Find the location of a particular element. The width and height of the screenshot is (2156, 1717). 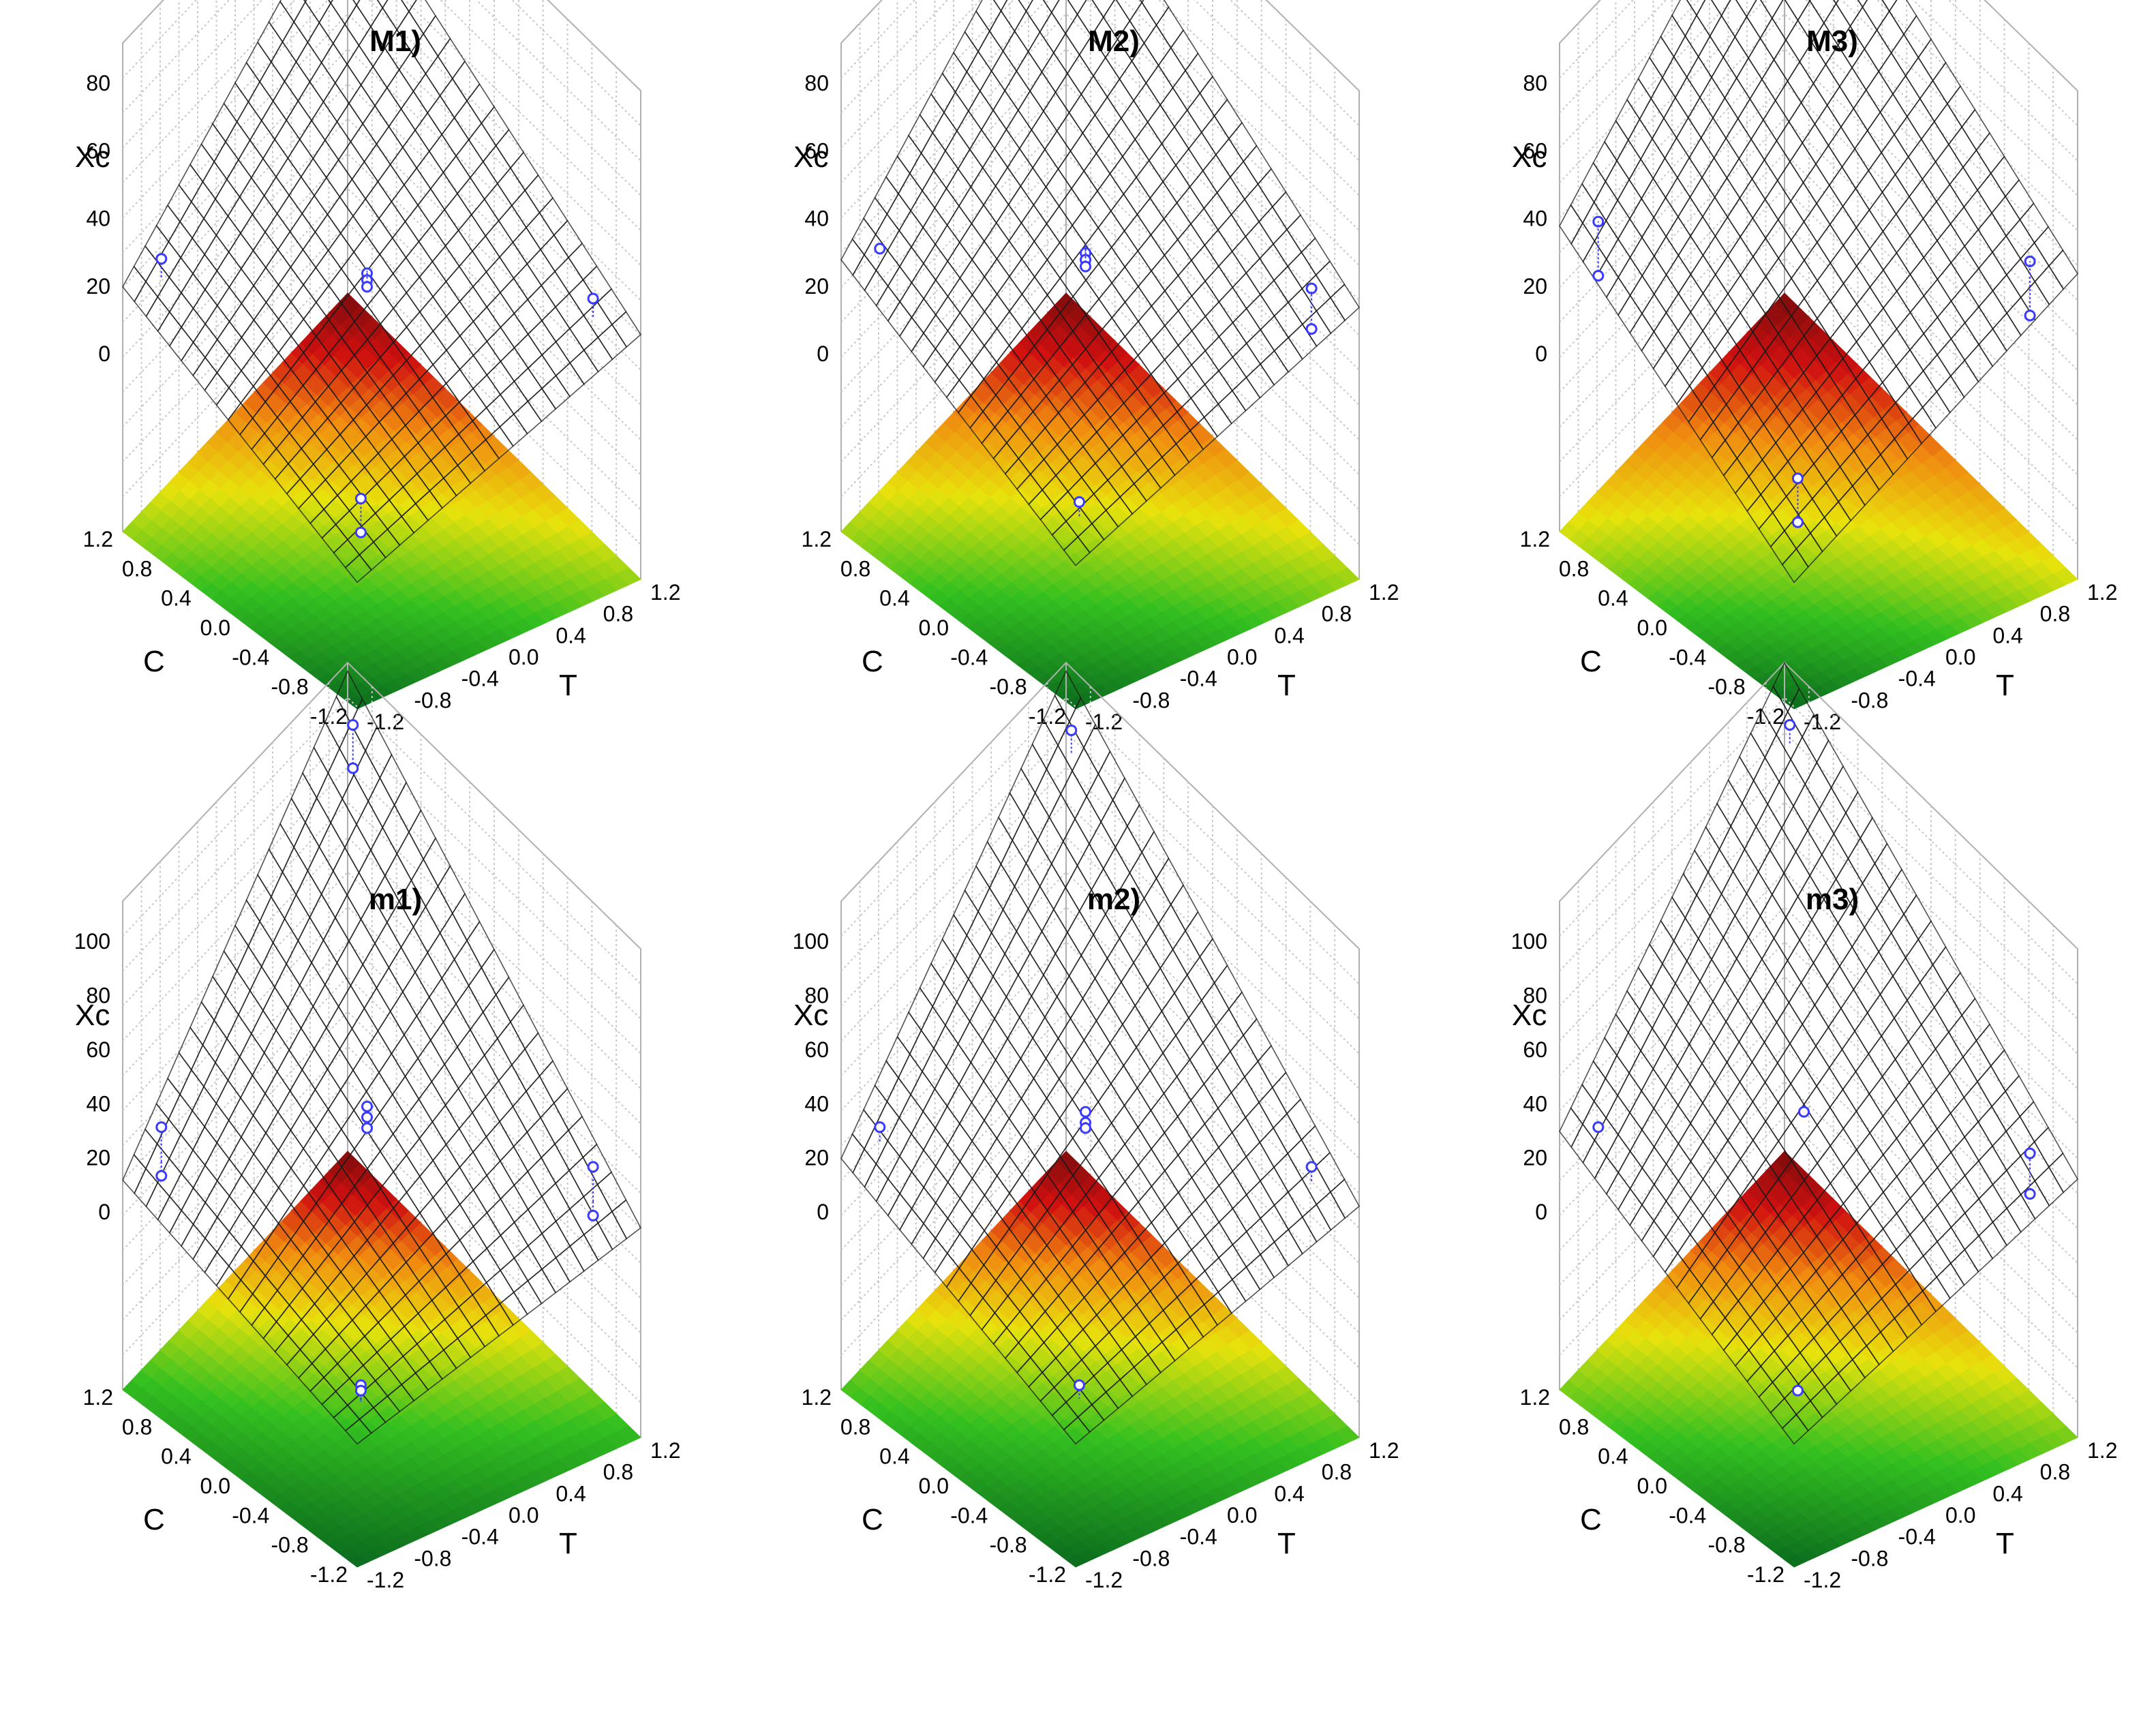

c-tick-label: 0.8 is located at coordinates (1574, 568).